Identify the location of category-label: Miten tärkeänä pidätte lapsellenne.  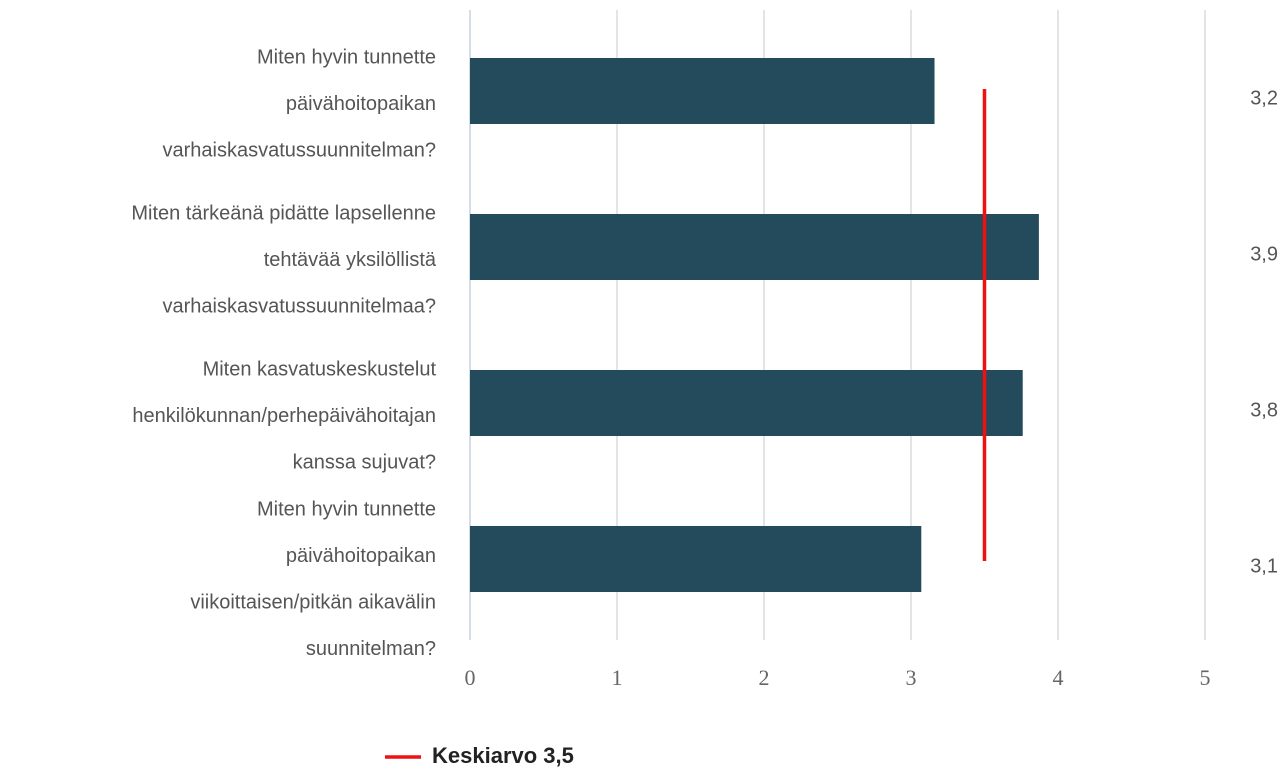
(283, 213).